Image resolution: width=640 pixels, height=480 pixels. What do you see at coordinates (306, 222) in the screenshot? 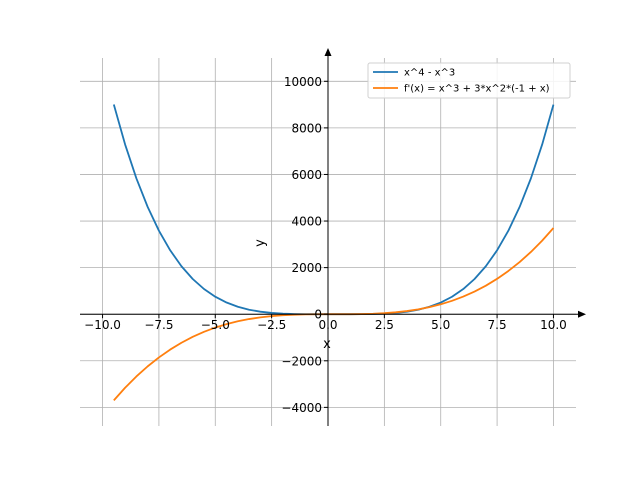
I see `y-tick-label: 4000` at bounding box center [306, 222].